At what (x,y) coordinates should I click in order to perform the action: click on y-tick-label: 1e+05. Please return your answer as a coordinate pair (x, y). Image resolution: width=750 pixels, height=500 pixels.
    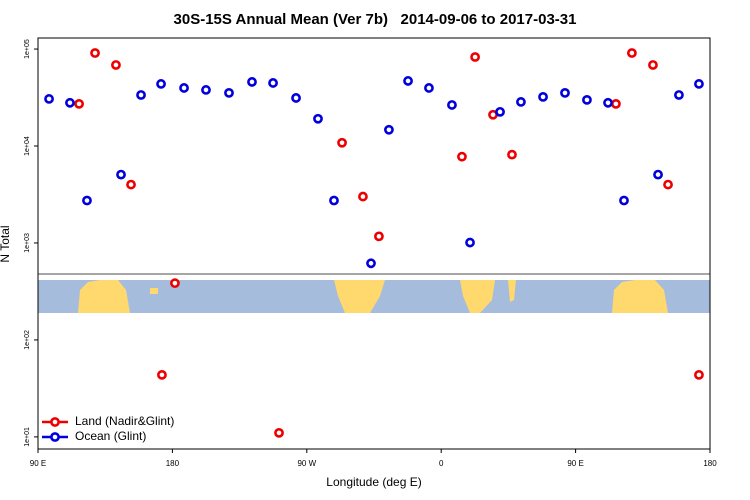
    Looking at the image, I should click on (27, 49).